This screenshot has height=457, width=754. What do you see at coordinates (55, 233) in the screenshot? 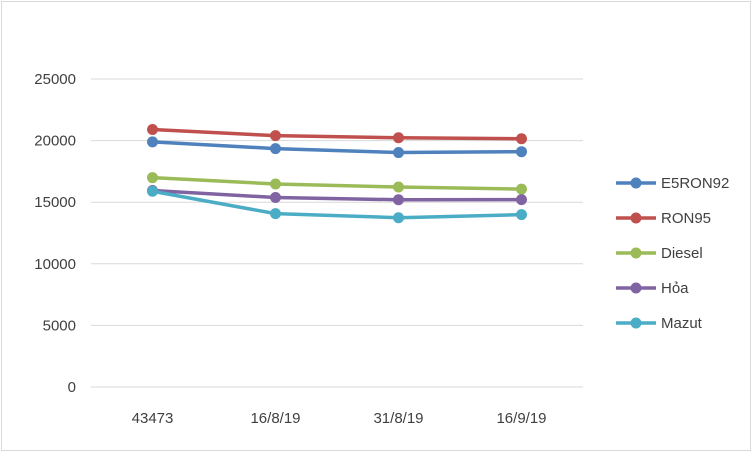
I see `y-axis-tick-labels: 0 5000 10000 15000 20000 25000` at bounding box center [55, 233].